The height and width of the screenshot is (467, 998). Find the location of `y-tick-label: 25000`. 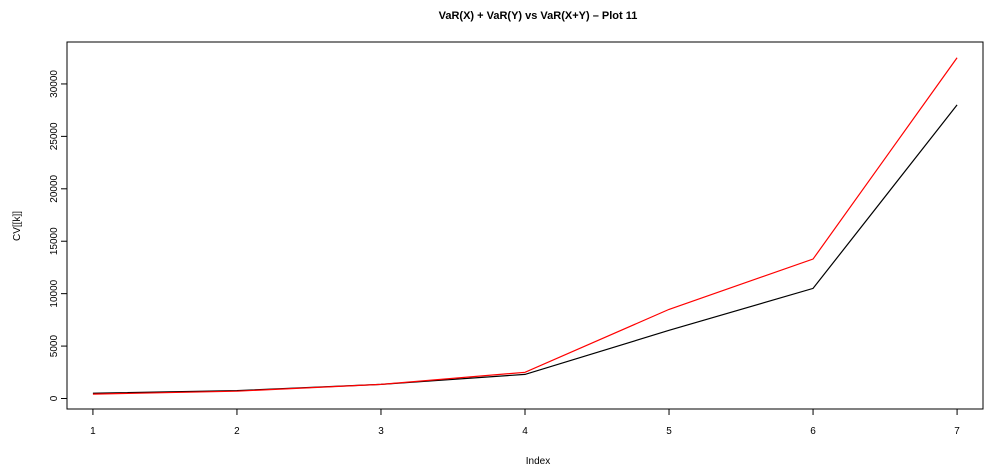

y-tick-label: 25000 is located at coordinates (54, 136).